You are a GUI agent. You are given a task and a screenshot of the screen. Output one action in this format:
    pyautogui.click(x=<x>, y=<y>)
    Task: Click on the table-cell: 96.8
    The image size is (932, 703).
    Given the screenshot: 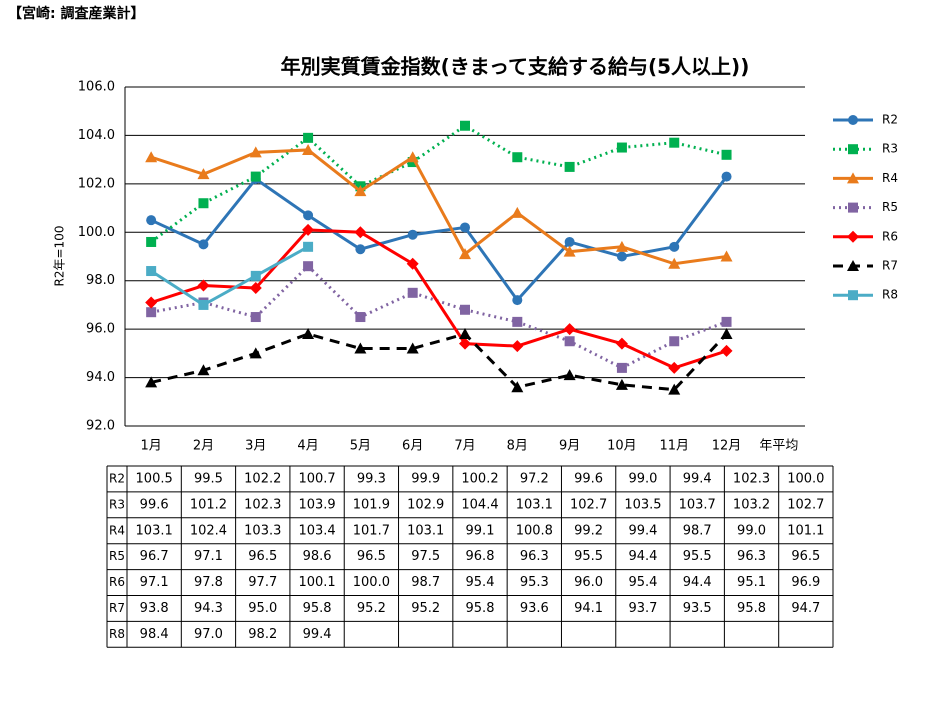 What is the action you would take?
    pyautogui.click(x=480, y=556)
    